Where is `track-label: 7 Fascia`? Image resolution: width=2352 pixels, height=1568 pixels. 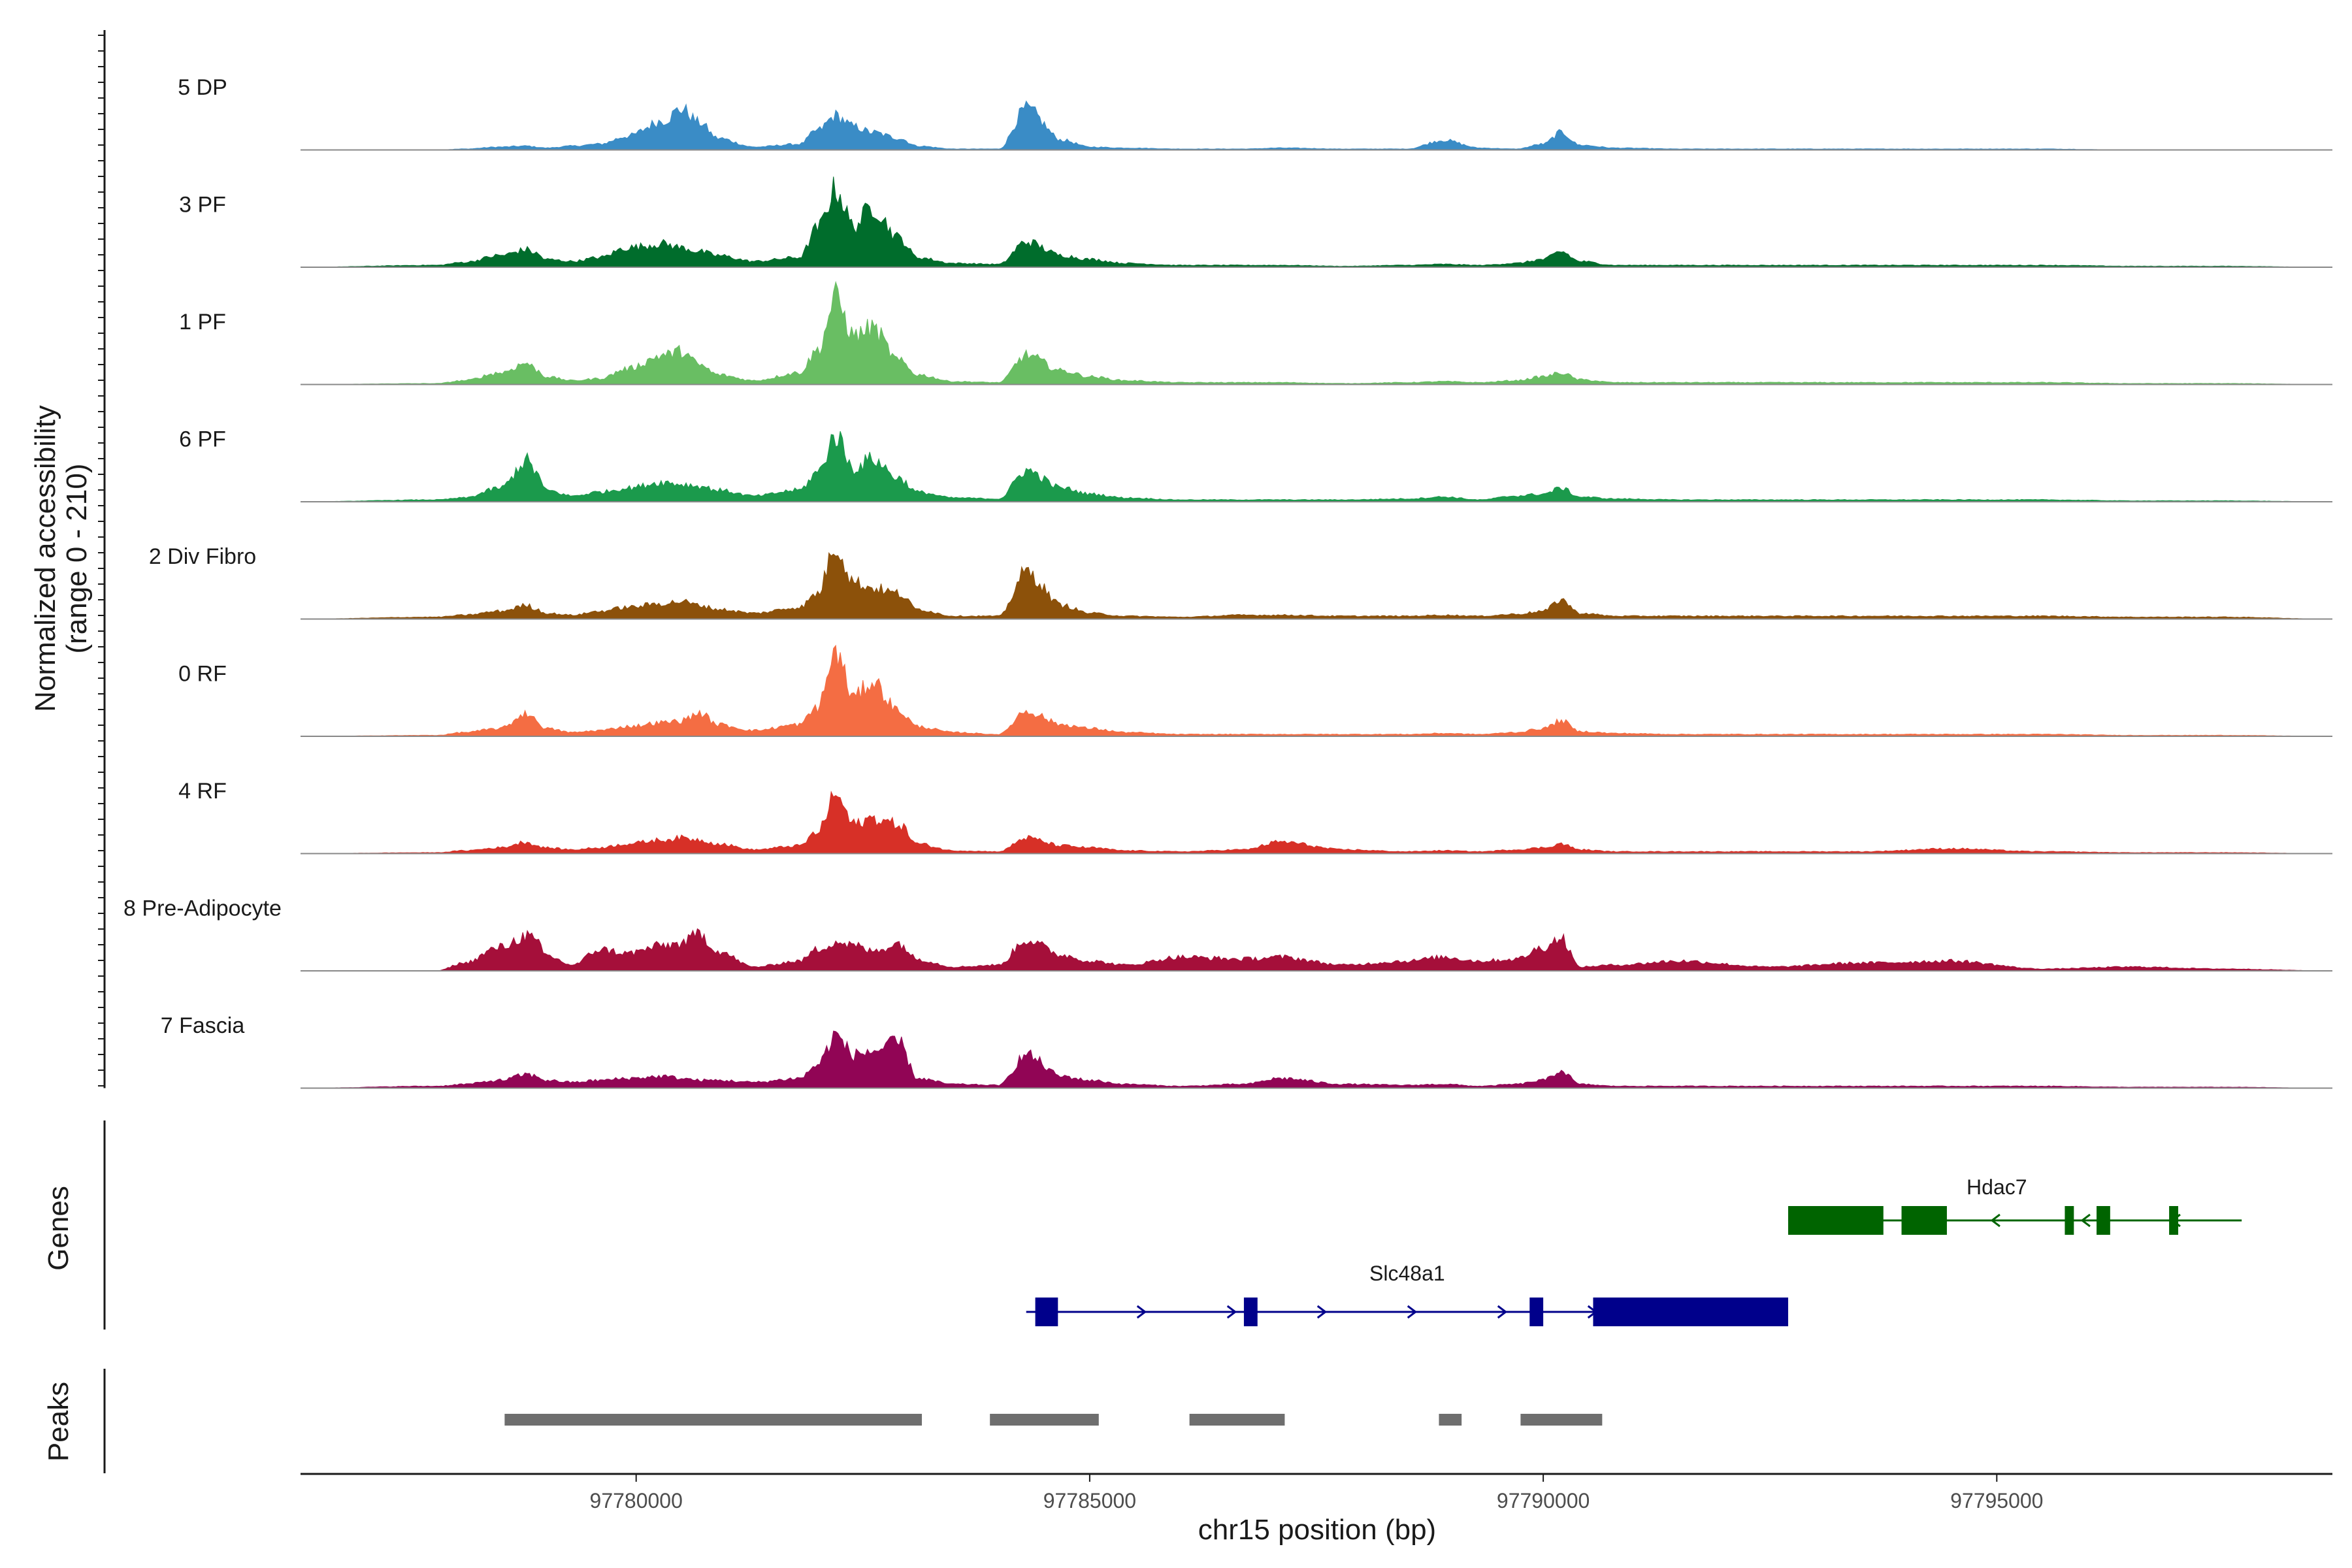
track-label: 7 Fascia is located at coordinates (203, 1025).